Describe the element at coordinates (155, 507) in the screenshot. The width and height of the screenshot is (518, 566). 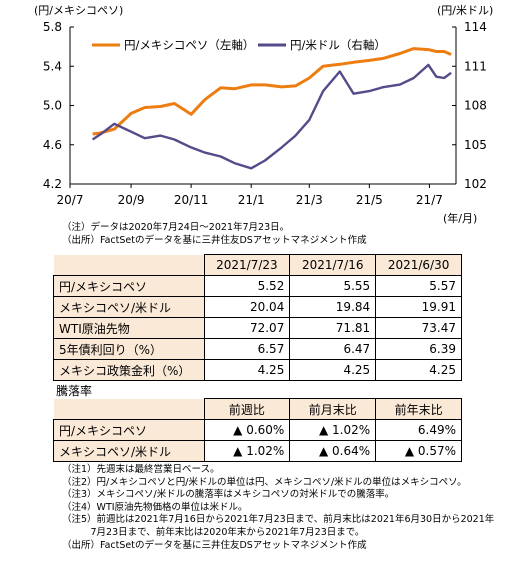
I see `footnote: （注4）WTI原油先物価格の単位は米ドル。` at that location.